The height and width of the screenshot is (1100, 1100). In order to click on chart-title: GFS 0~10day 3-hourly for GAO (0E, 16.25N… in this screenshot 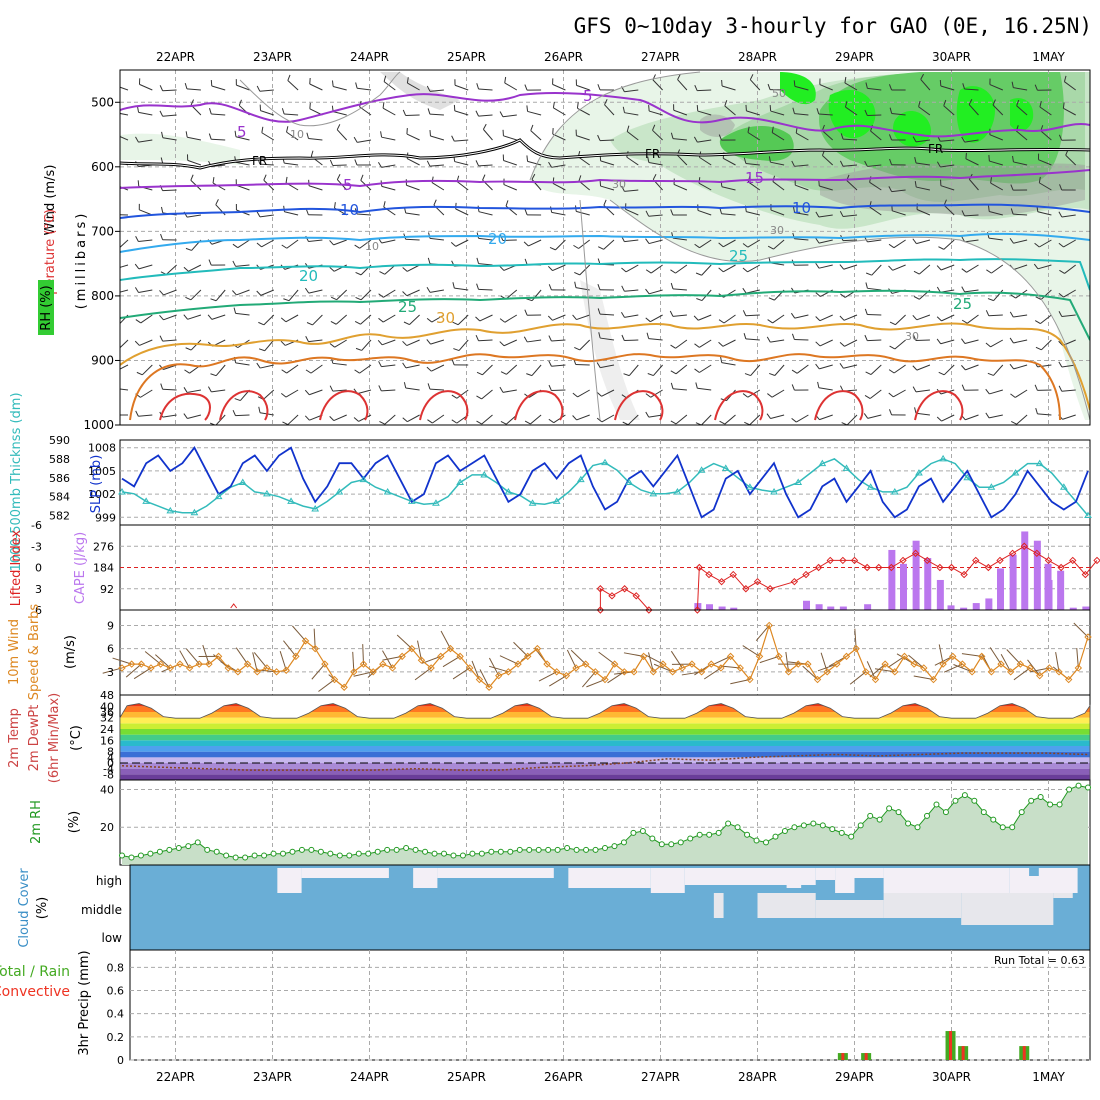, I will do `click(833, 26)`.